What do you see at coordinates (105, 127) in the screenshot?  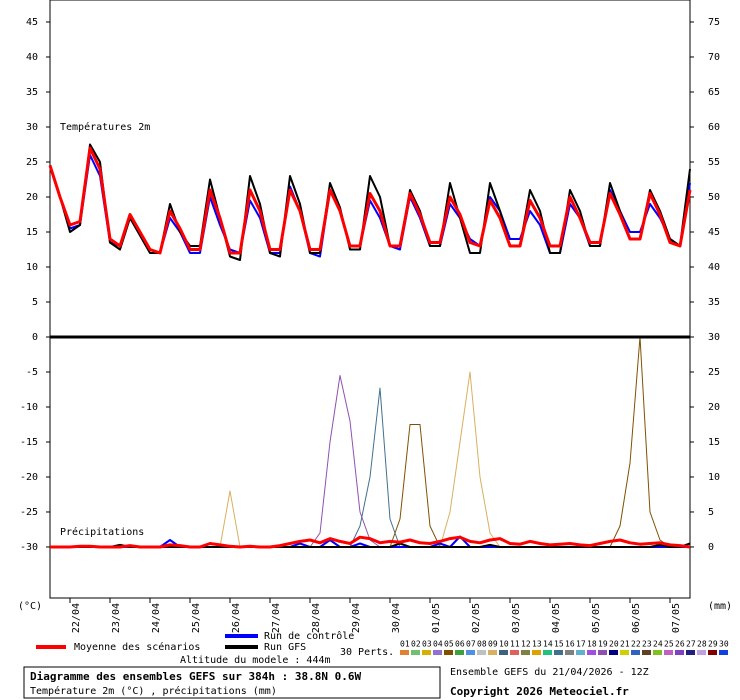 I see `panel-label: Températures 2m` at bounding box center [105, 127].